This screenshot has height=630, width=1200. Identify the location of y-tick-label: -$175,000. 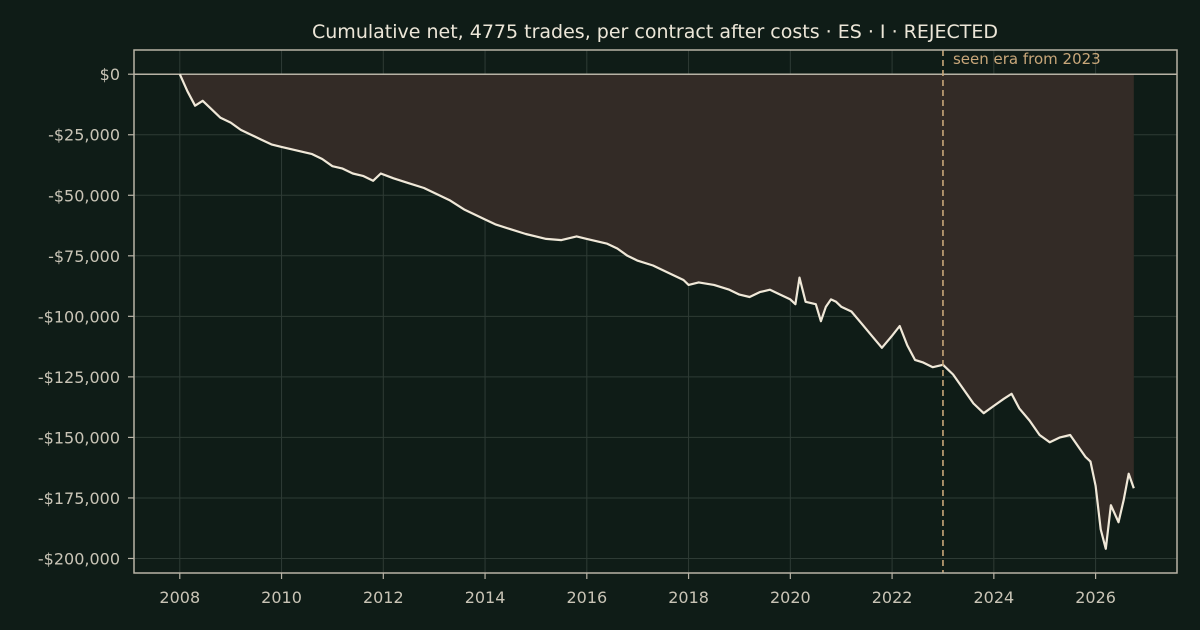
(79, 498).